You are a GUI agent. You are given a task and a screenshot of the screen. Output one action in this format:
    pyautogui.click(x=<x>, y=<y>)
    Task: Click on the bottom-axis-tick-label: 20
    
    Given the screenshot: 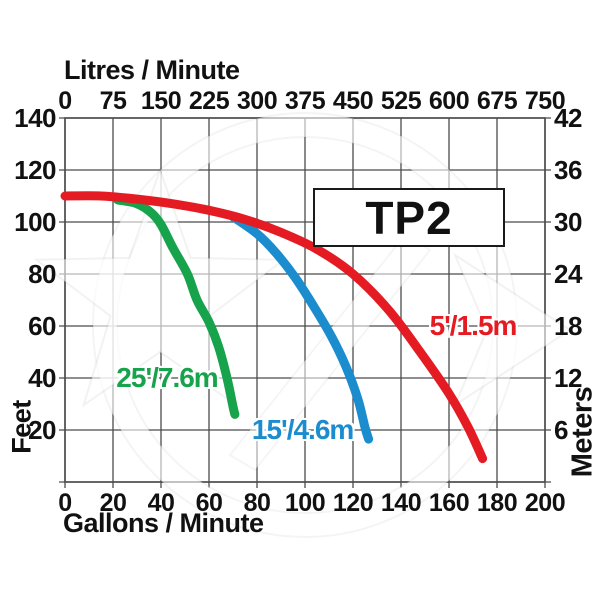 What is the action you would take?
    pyautogui.click(x=113, y=503)
    